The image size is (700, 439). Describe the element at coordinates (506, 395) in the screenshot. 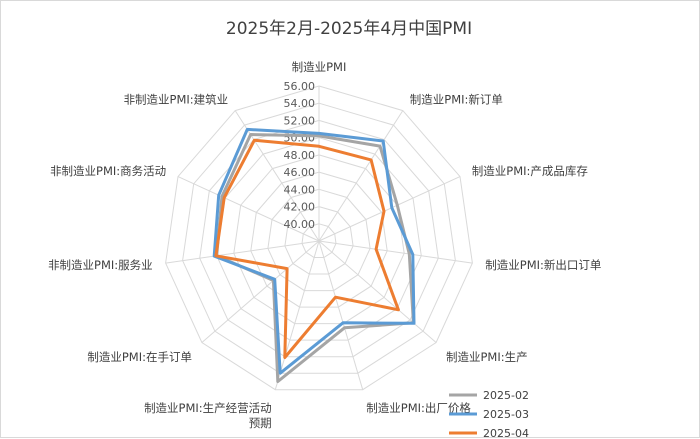

I see `legend-label: 2025-02` at that location.